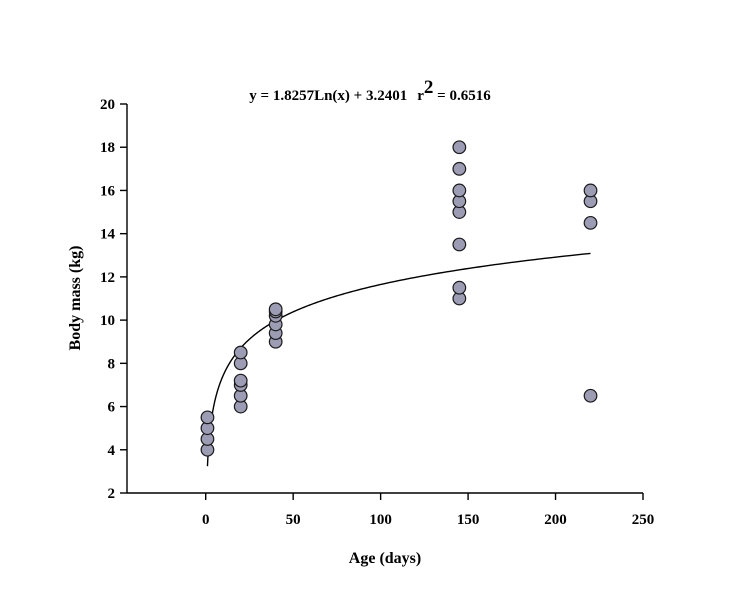 This screenshot has height=598, width=754. What do you see at coordinates (107, 321) in the screenshot?
I see `y-tick-label: 10` at bounding box center [107, 321].